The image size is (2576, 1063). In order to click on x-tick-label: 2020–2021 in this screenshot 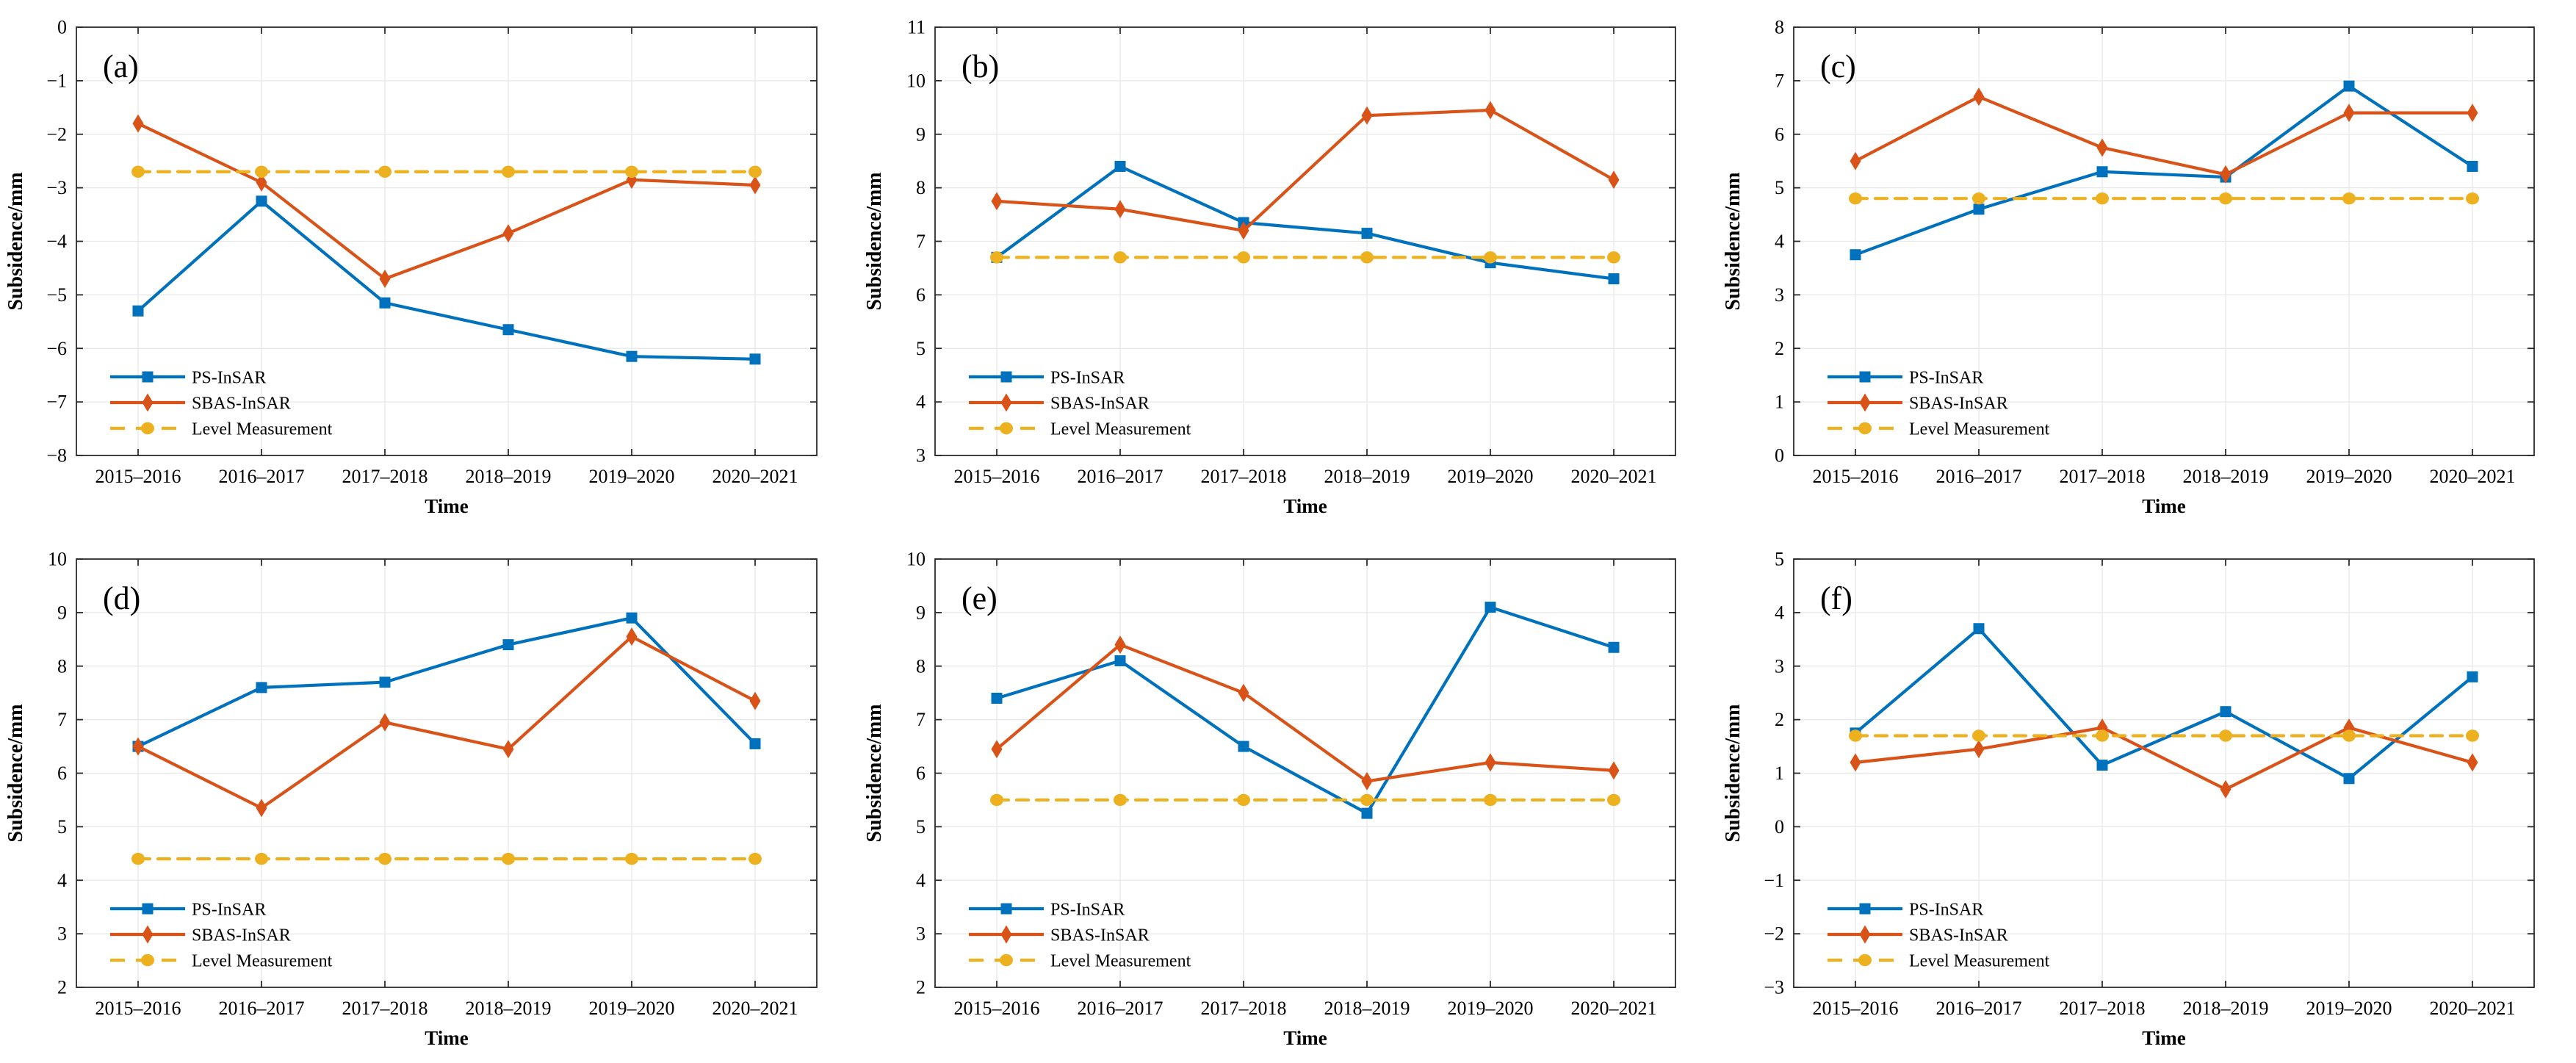, I will do `click(1614, 476)`.